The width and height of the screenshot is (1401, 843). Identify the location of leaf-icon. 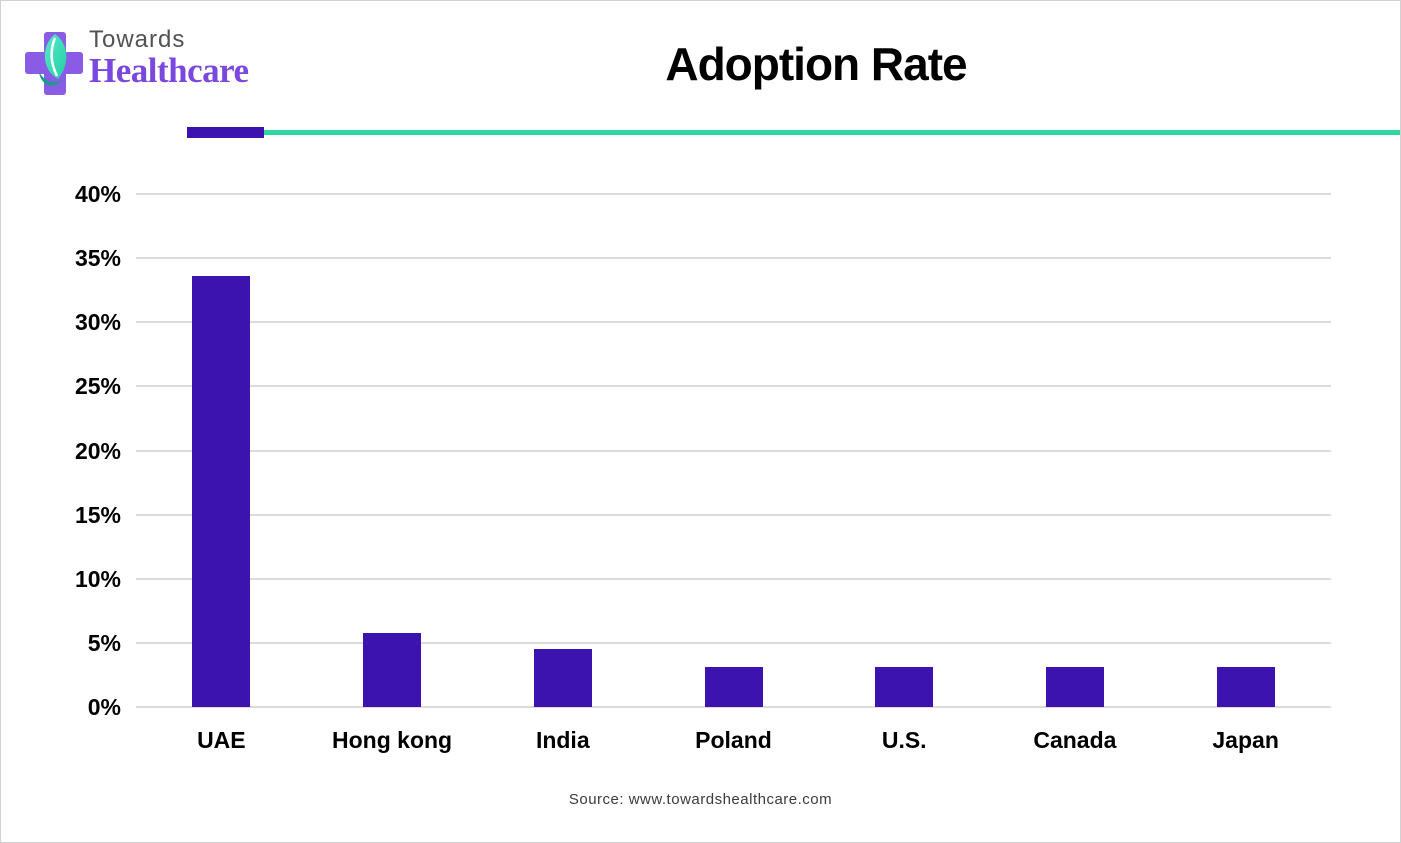
(55, 56).